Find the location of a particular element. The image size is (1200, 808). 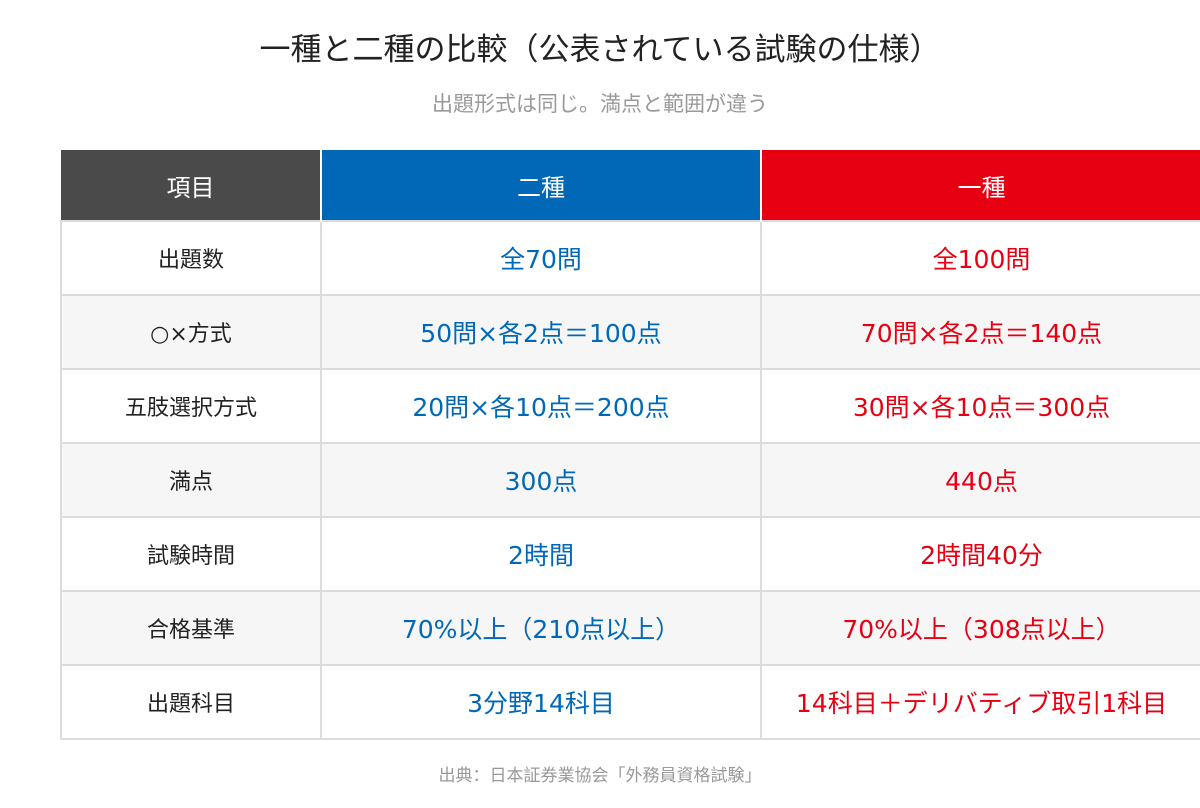

table-row: 出題科目 3分野14科目 14科目＋デリバティブ取引1科目 is located at coordinates (630, 702).